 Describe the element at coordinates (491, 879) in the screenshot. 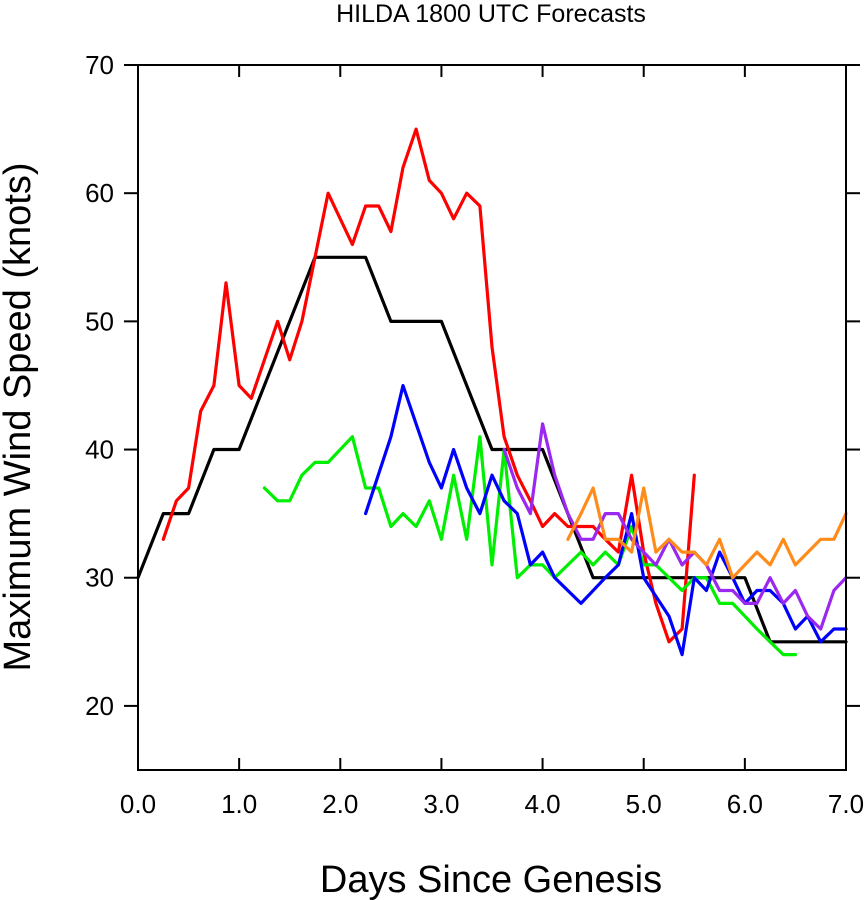

I see `x-axis-label: Days Since Genesis` at that location.